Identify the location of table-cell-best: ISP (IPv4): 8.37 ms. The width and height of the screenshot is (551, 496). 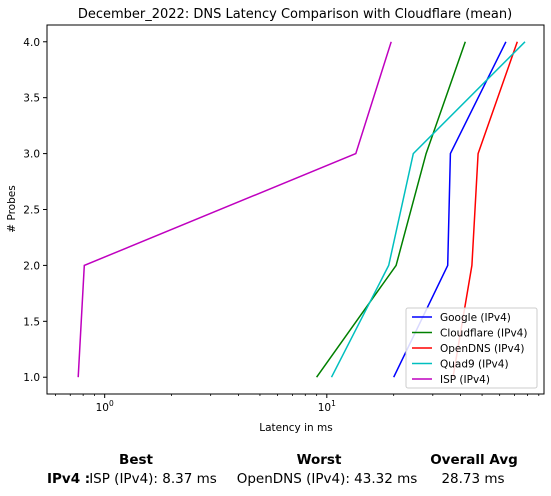
(153, 479).